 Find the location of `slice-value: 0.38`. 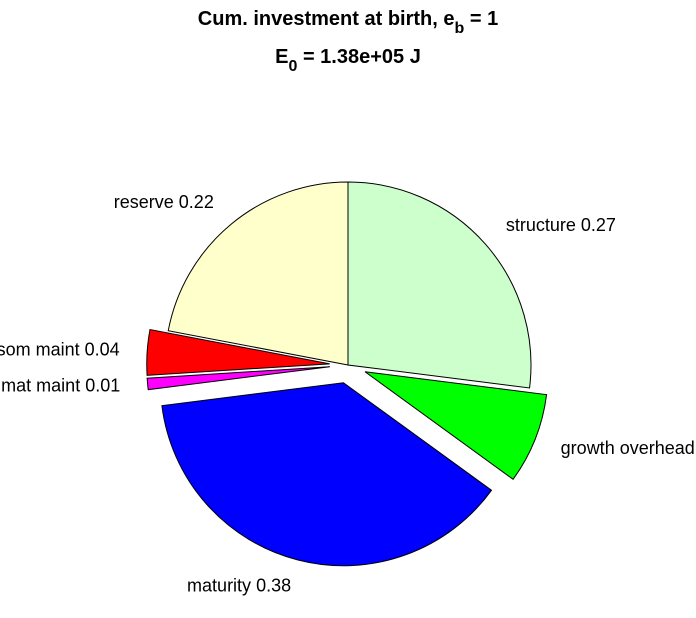

slice-value: 0.38 is located at coordinates (273, 585).